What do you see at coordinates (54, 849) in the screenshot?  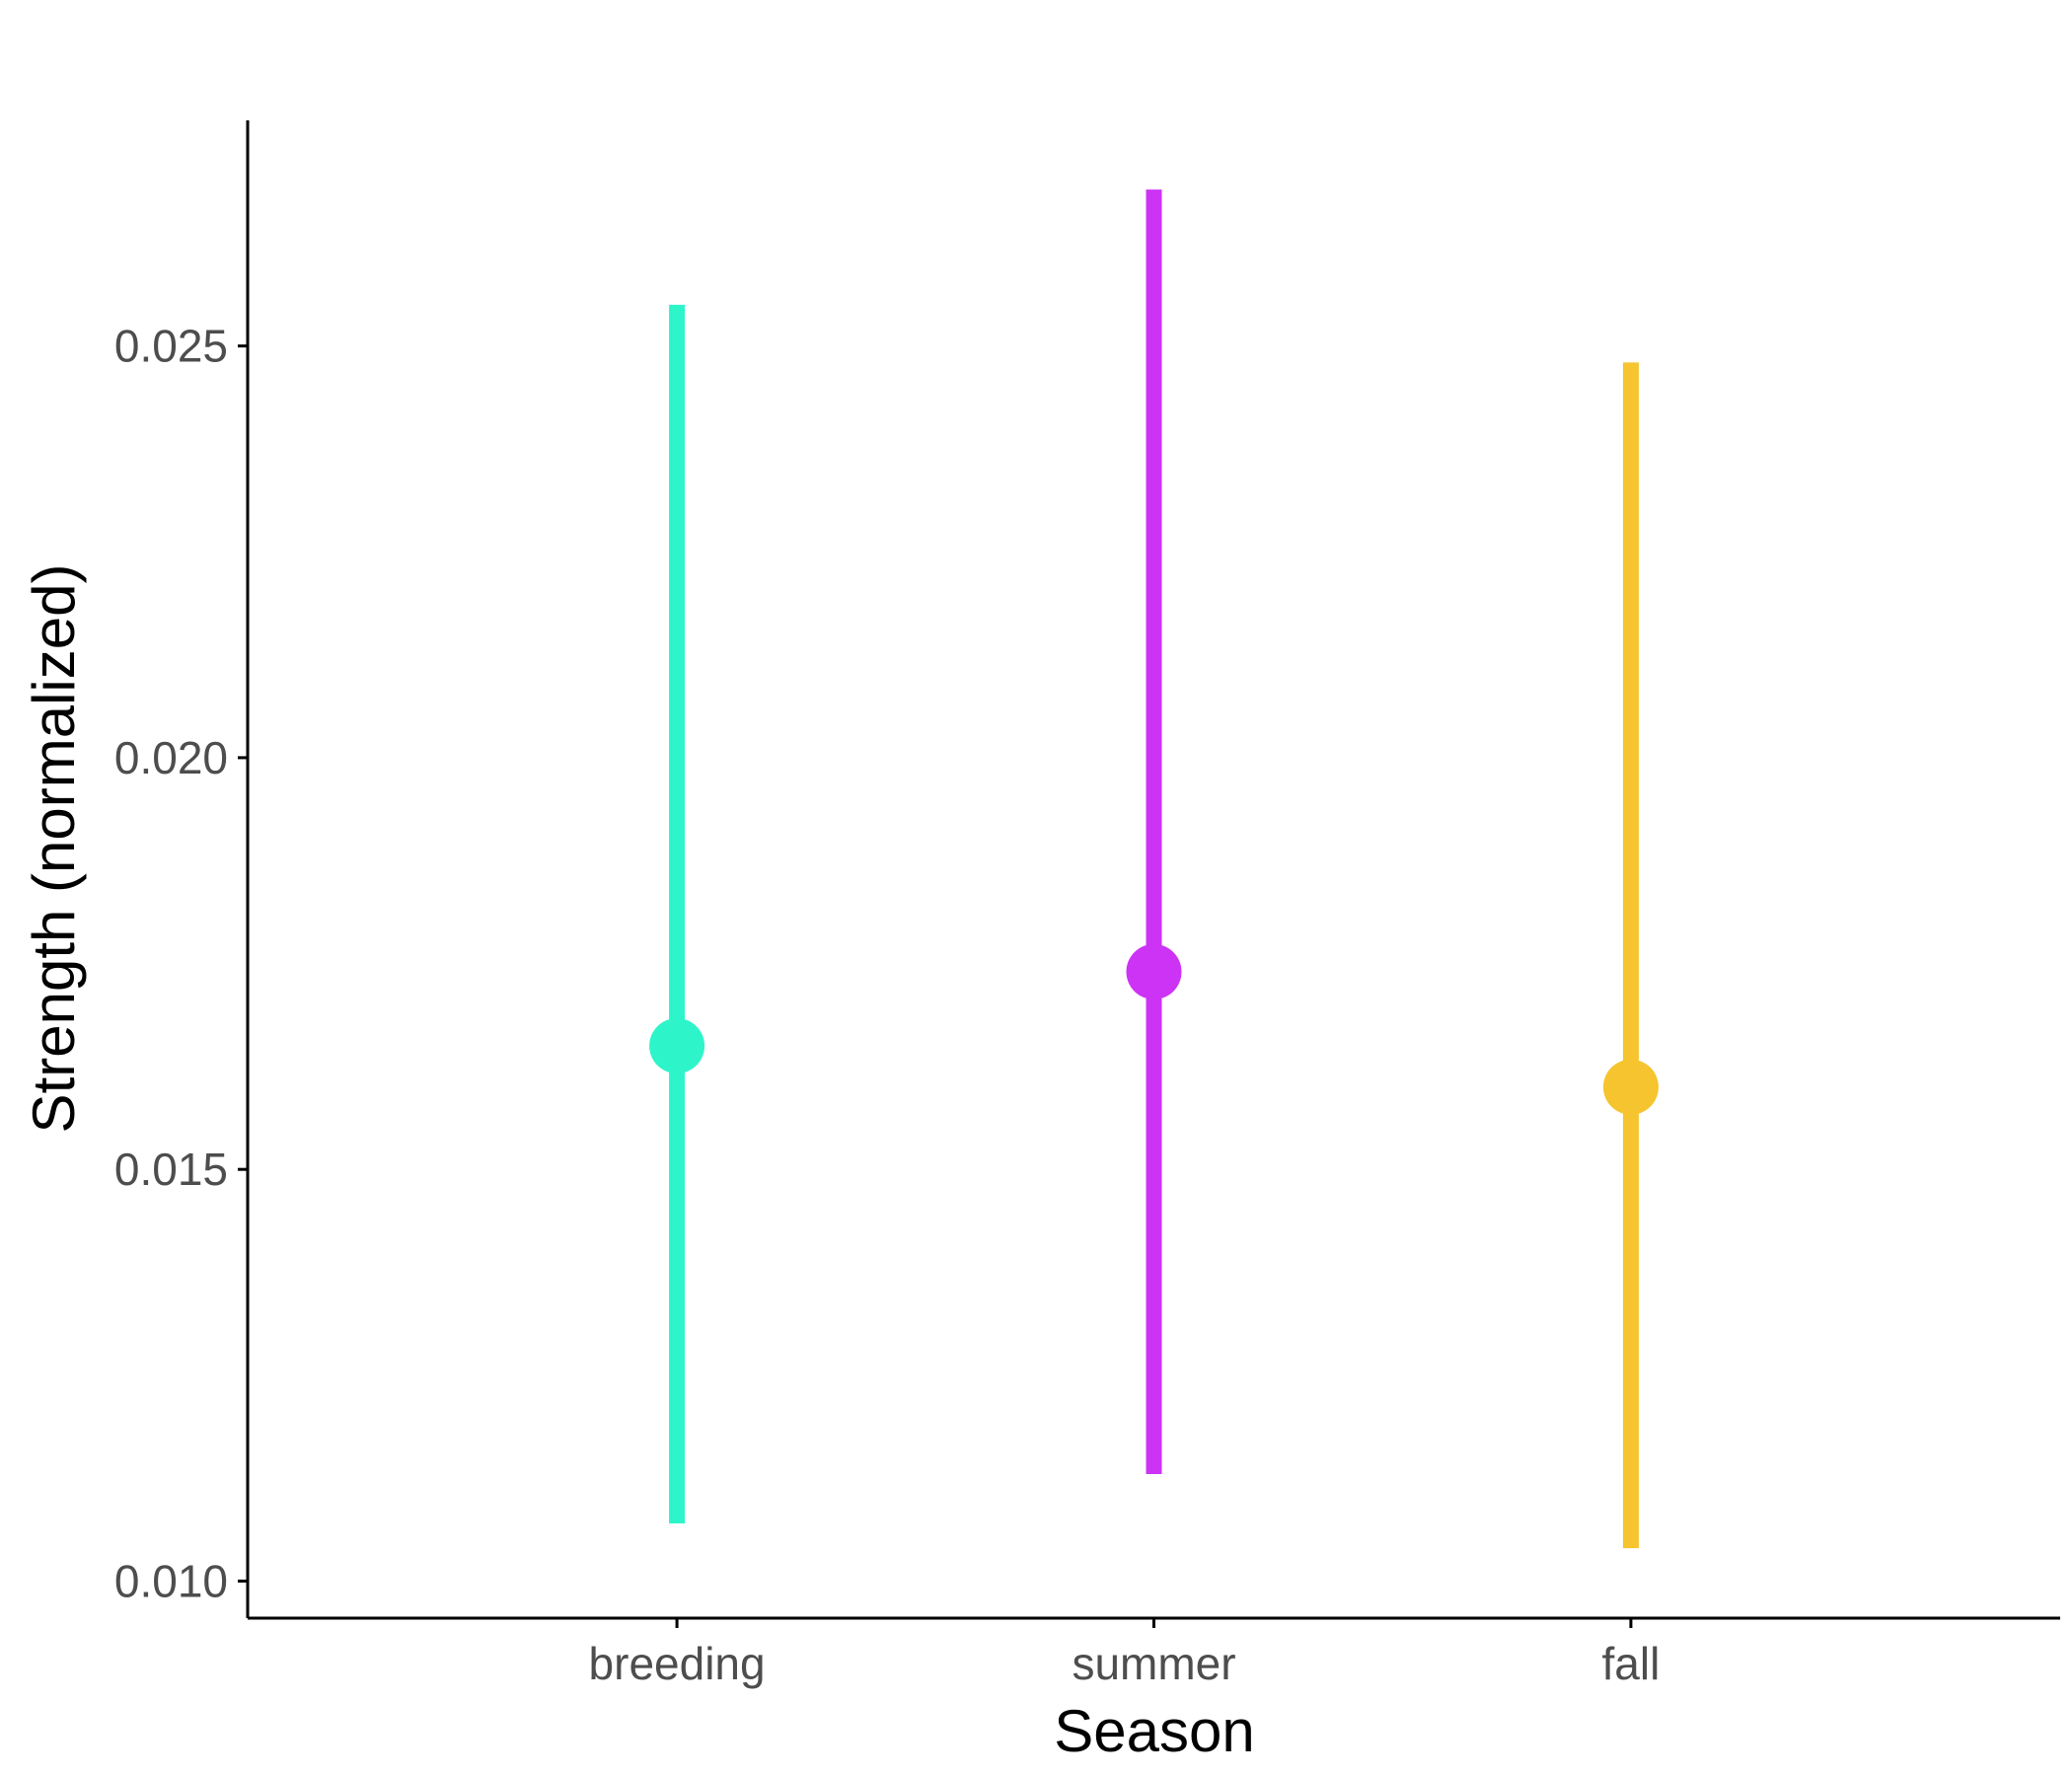 I see `y-axis-title: Strength (normalized)` at bounding box center [54, 849].